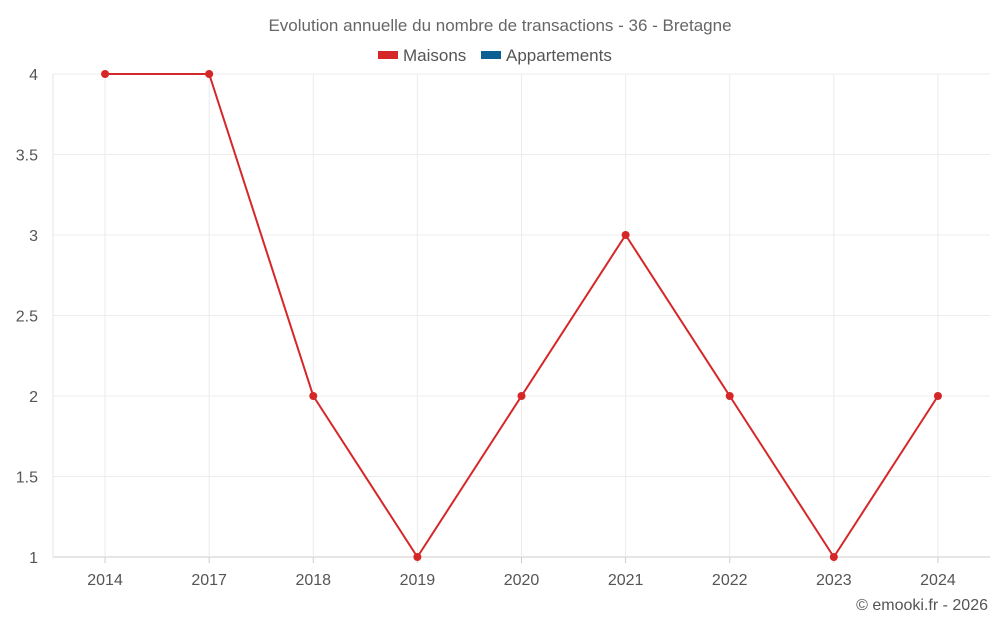 This screenshot has height=625, width=1000. Describe the element at coordinates (209, 74) in the screenshot. I see `data-point-maisons-2017` at that location.